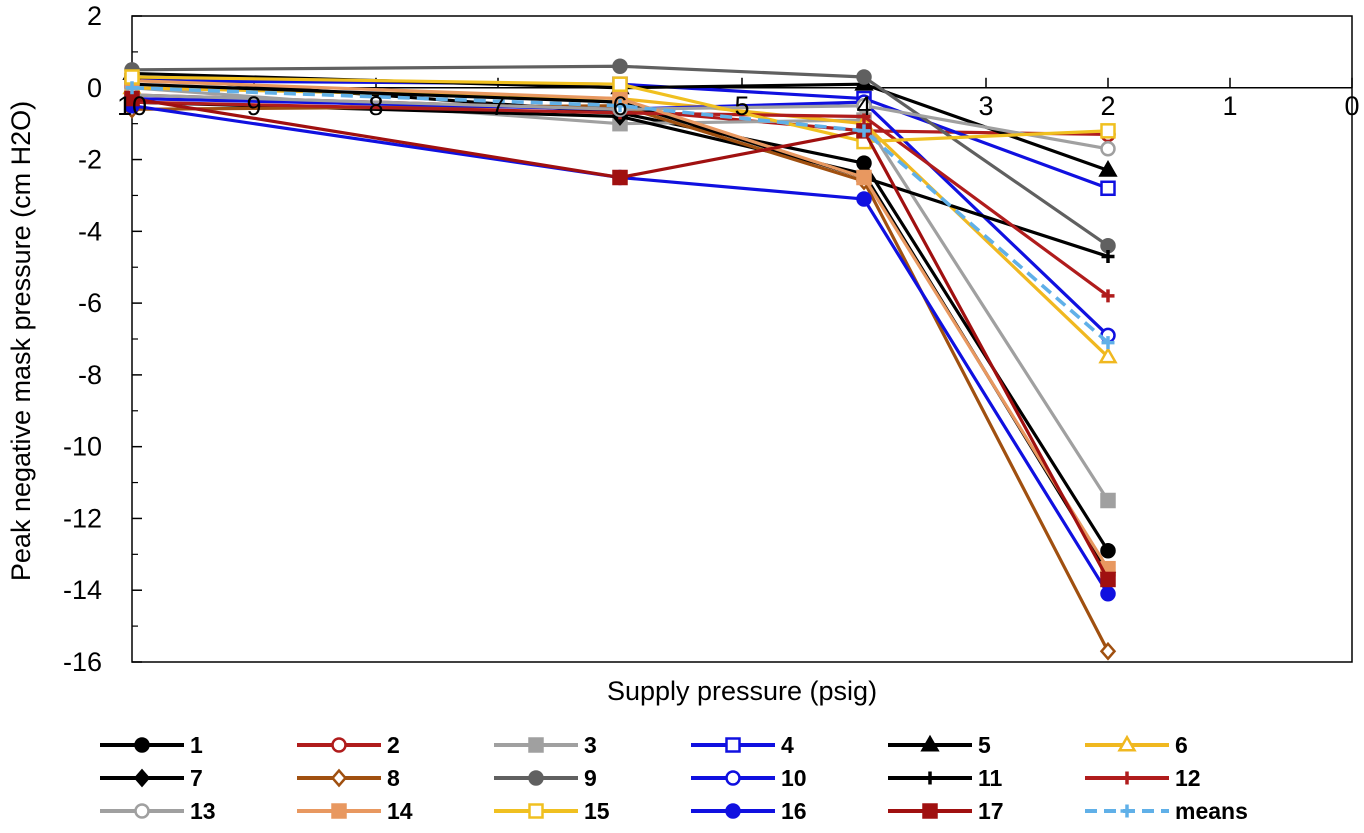 The image size is (1364, 833). Describe the element at coordinates (545, 745) in the screenshot. I see `legend-item-3: 3` at that location.